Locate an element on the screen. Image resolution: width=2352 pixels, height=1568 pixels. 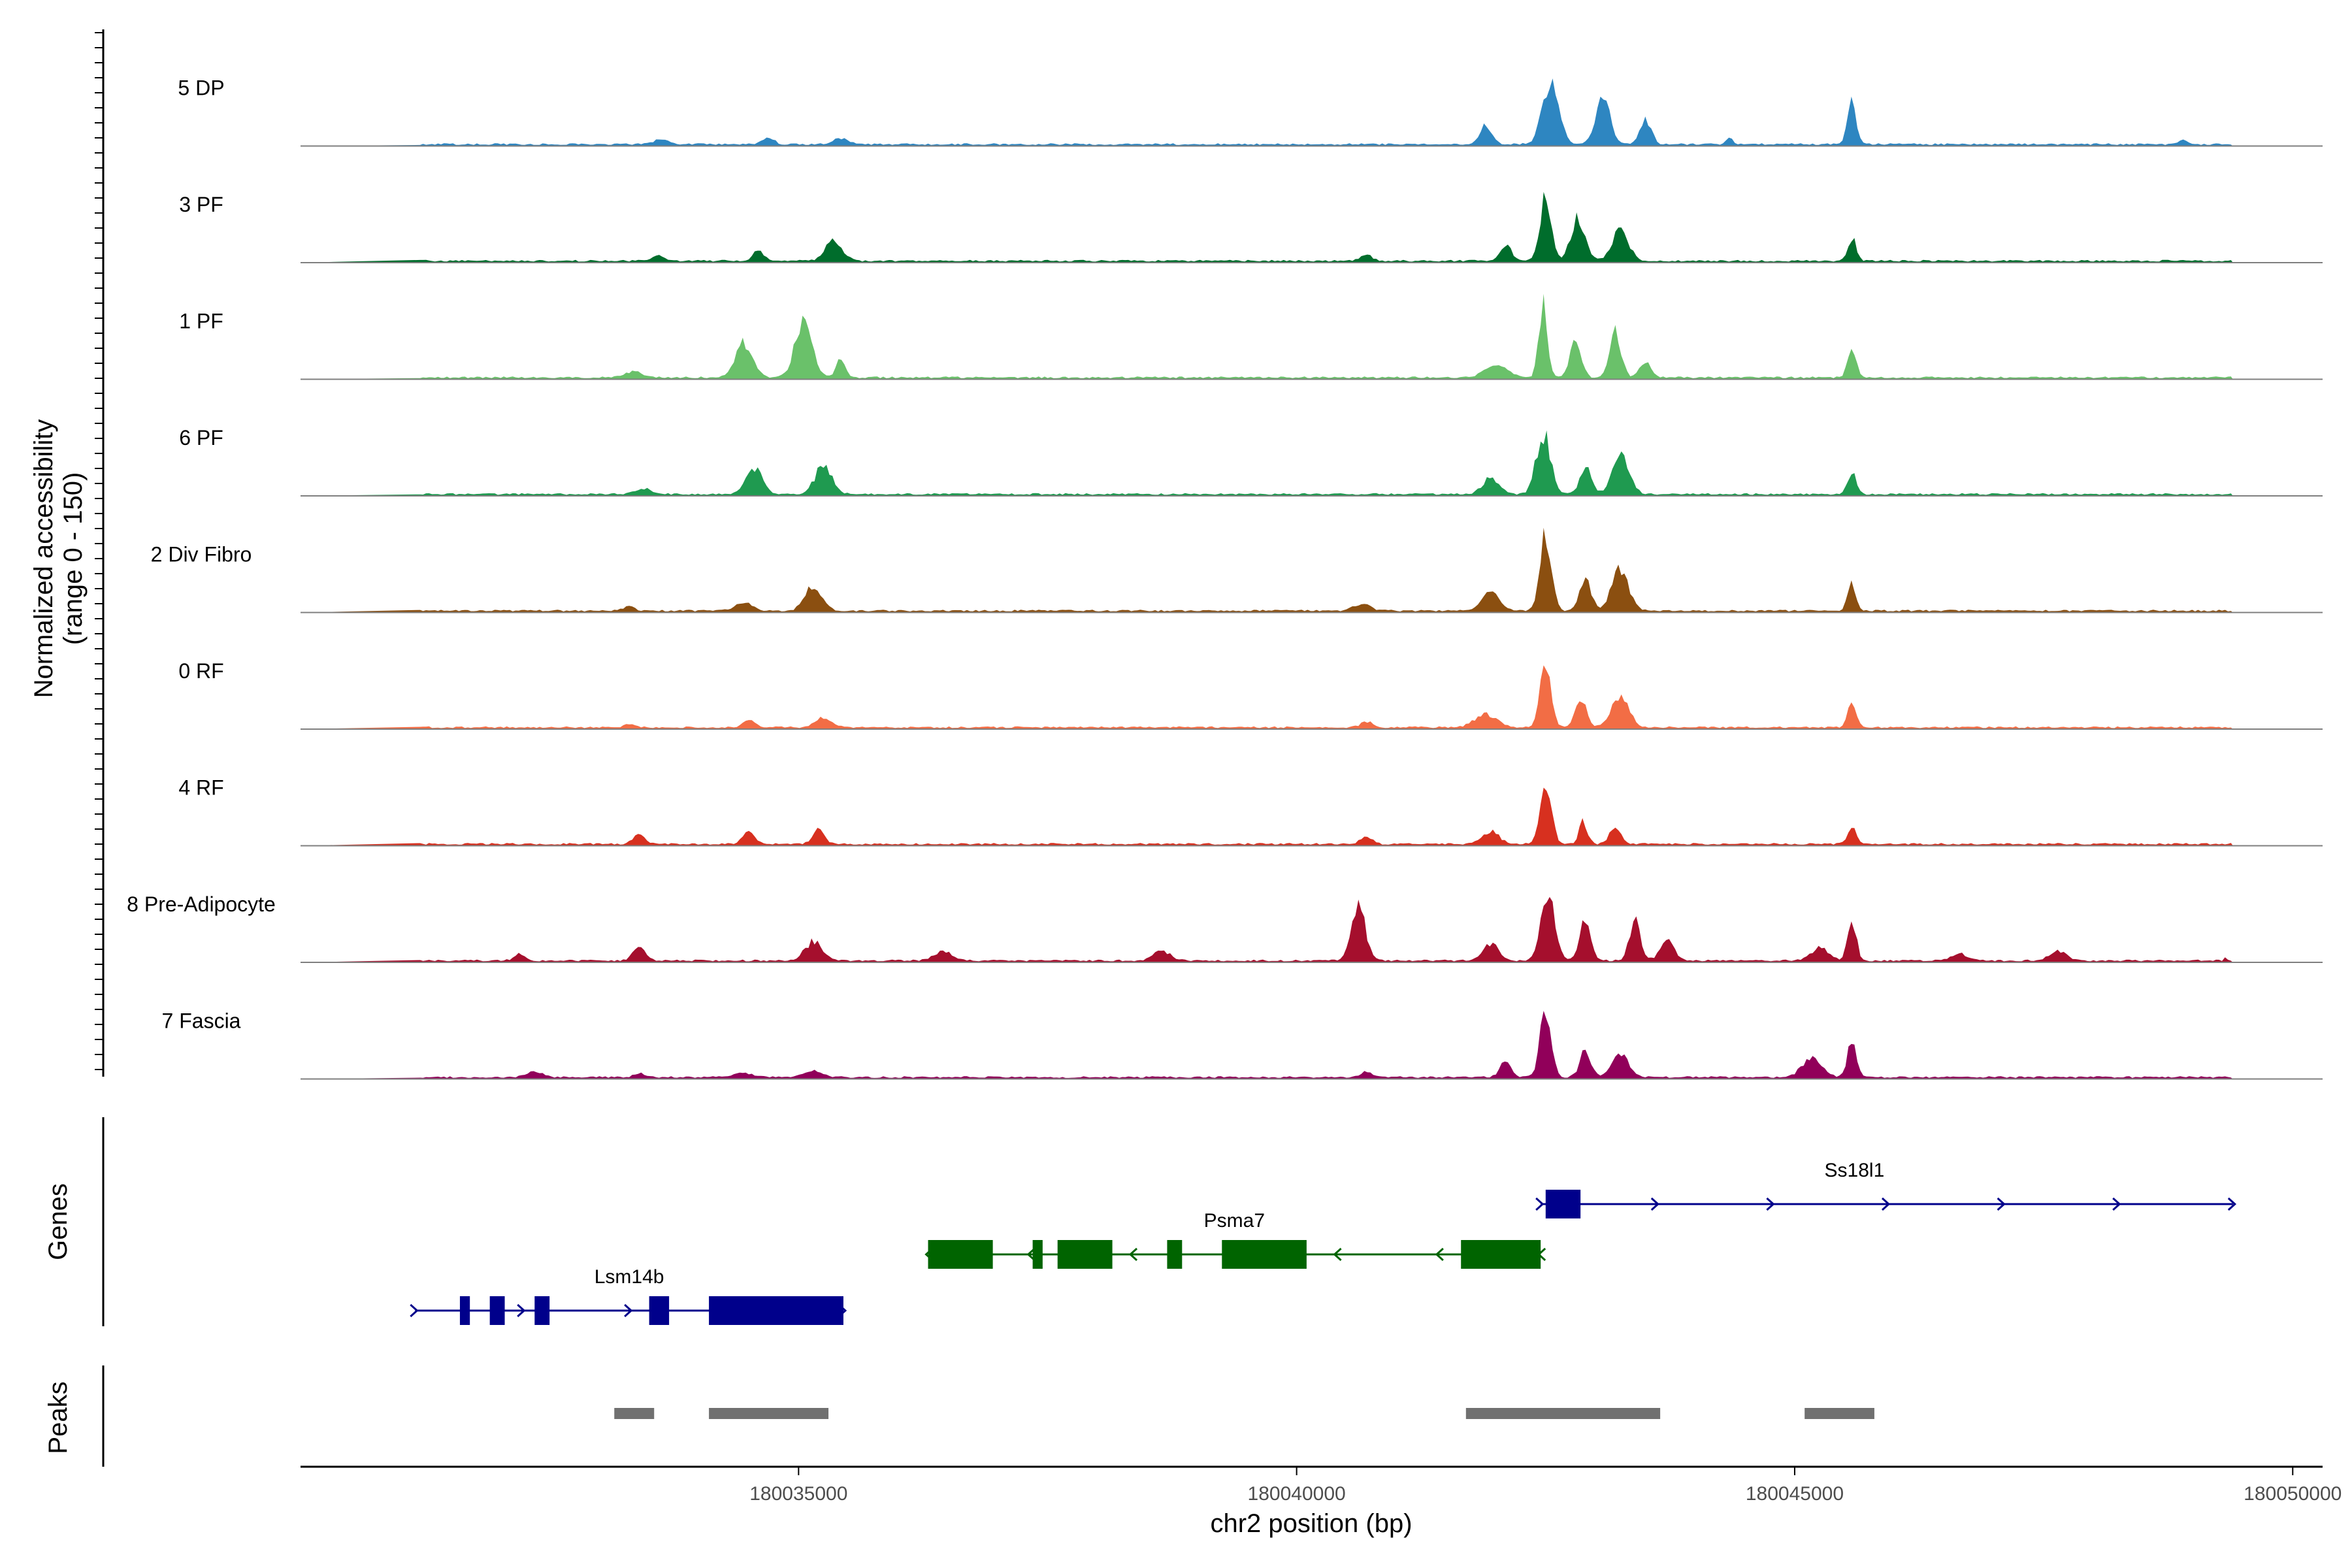
track-label: 4 RF is located at coordinates (200, 788).